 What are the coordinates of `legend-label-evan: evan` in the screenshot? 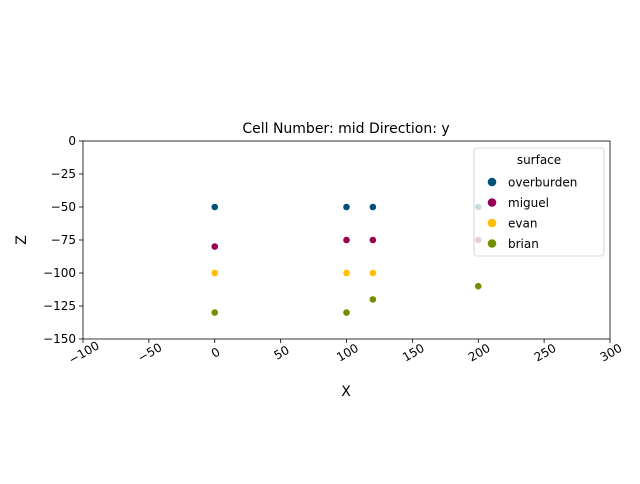 It's located at (522, 224).